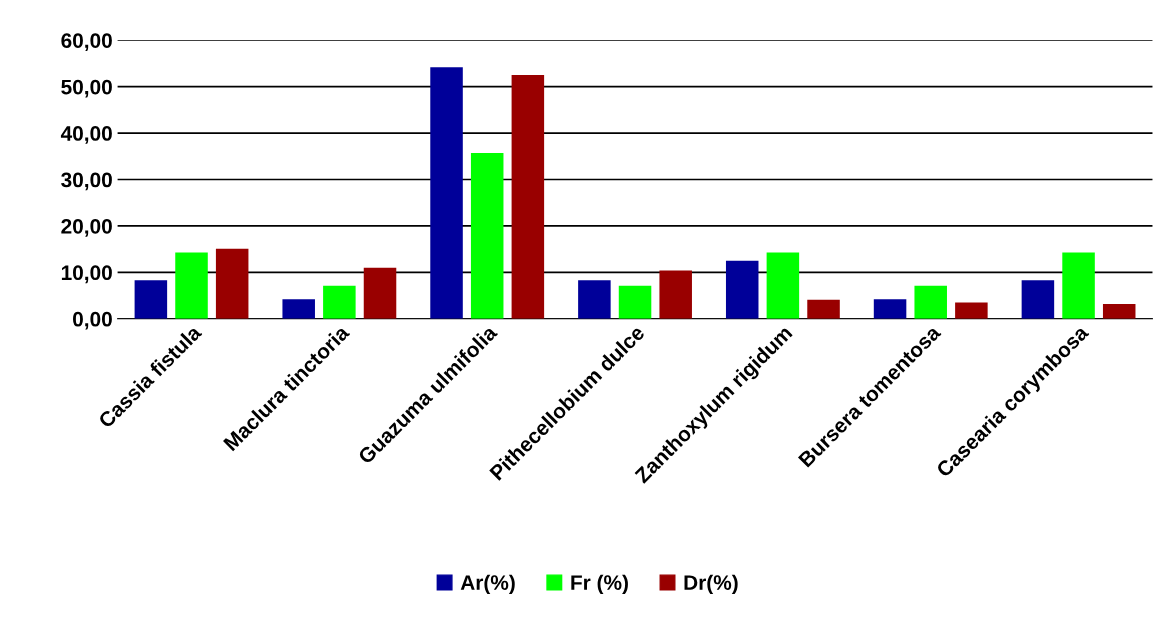  What do you see at coordinates (599, 584) in the screenshot?
I see `legend-label: Fr (%)` at bounding box center [599, 584].